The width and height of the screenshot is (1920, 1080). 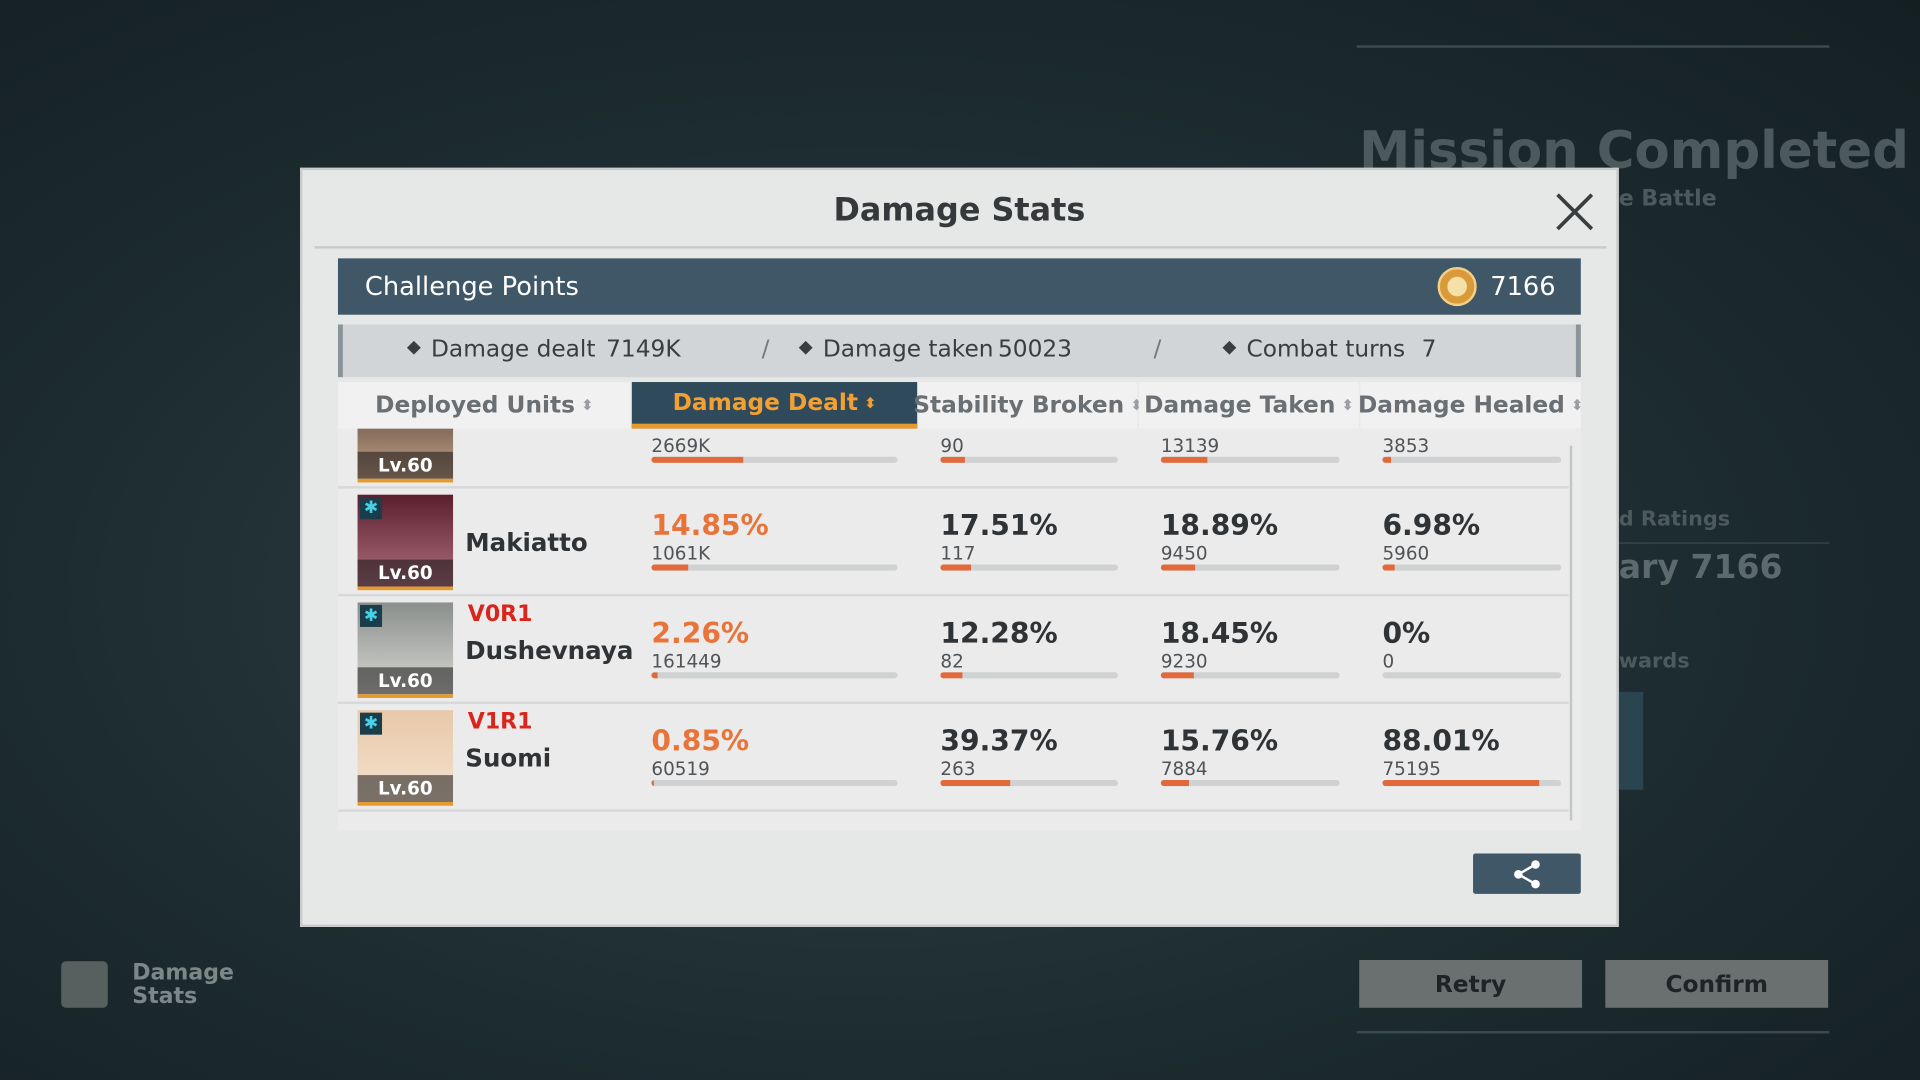 What do you see at coordinates (1471, 984) in the screenshot?
I see `retry-button: Retry` at bounding box center [1471, 984].